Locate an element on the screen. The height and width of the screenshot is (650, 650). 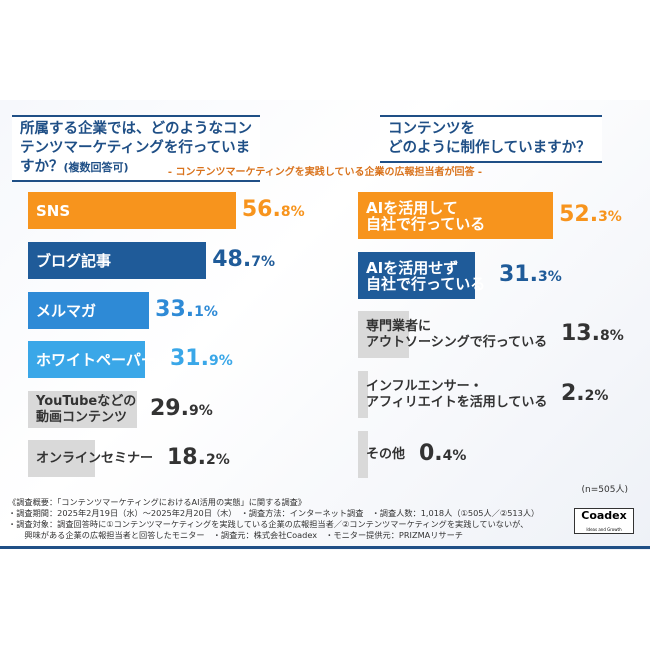
sample-size: (n=505人) is located at coordinates (604, 490).